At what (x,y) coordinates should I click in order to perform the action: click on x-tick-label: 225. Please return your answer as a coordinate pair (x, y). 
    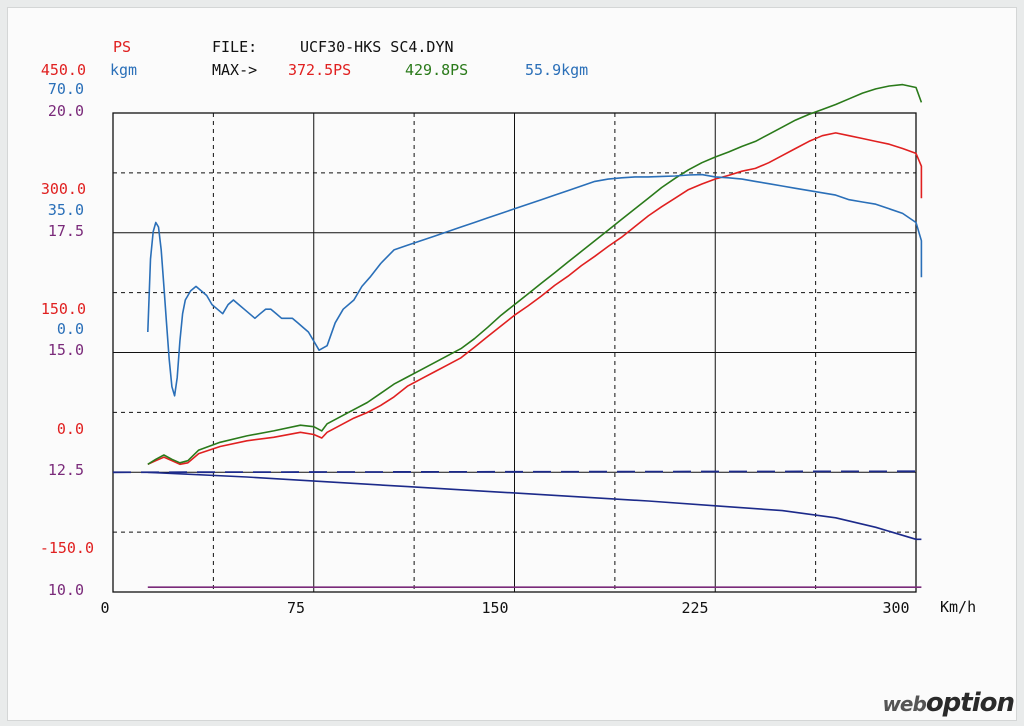
    Looking at the image, I should click on (694, 608).